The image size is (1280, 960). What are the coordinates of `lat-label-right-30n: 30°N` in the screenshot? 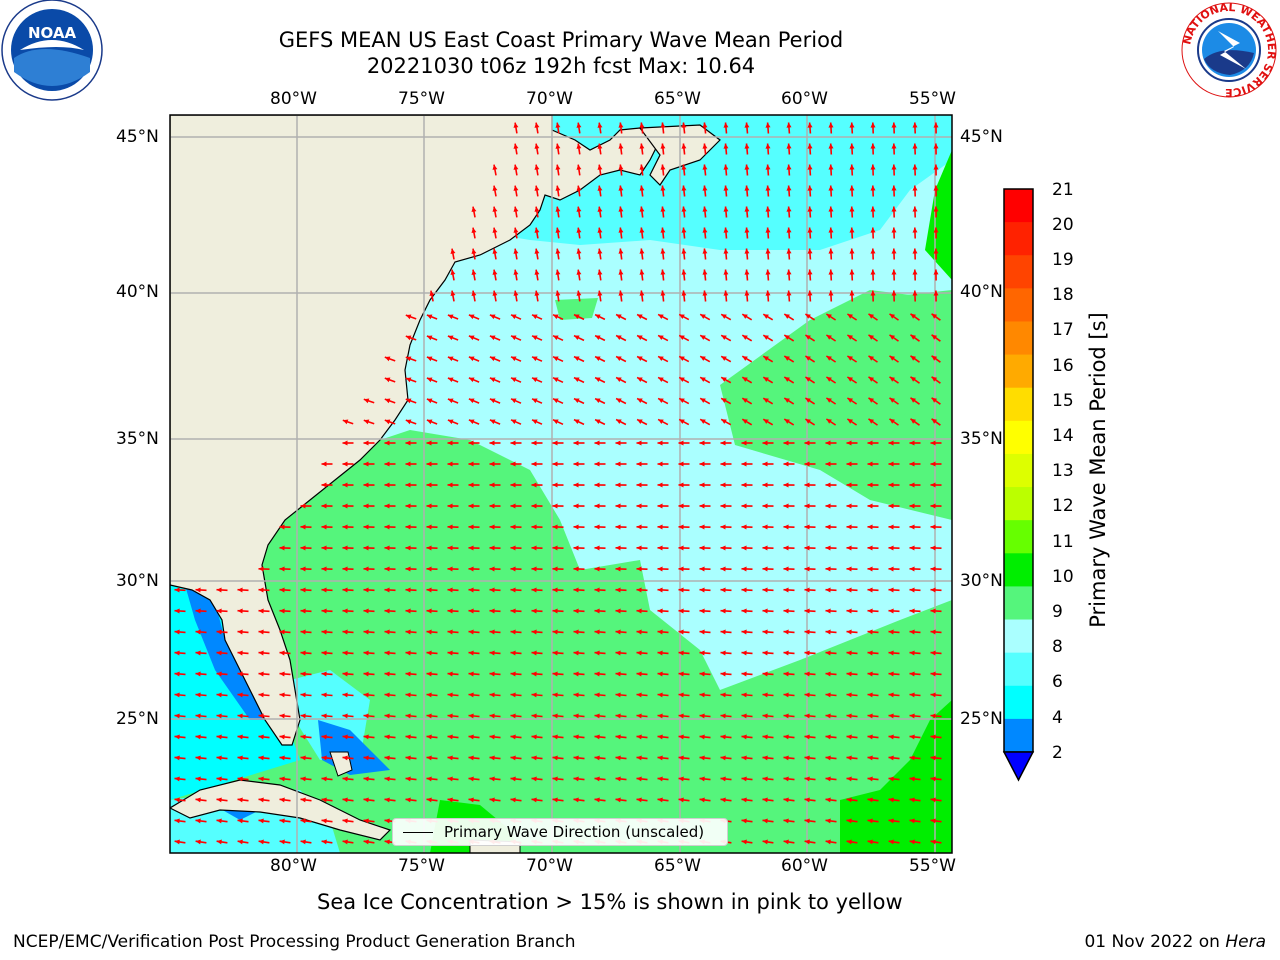 It's located at (981, 581).